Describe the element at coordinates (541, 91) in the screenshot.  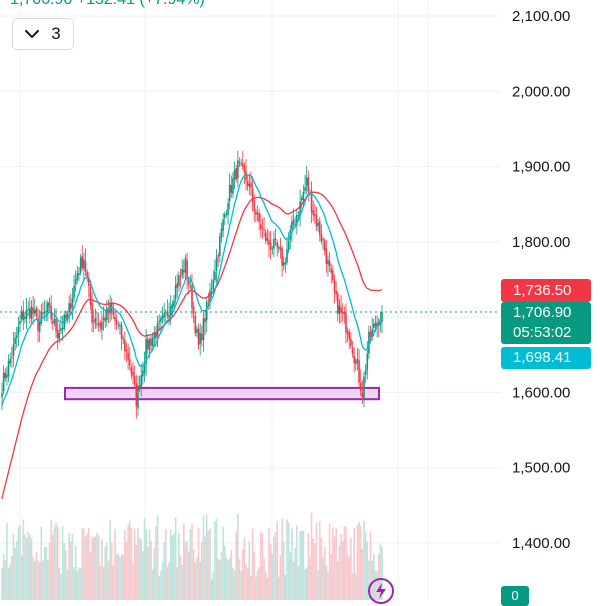
I see `price-axis-tick-label: 2,000.00` at that location.